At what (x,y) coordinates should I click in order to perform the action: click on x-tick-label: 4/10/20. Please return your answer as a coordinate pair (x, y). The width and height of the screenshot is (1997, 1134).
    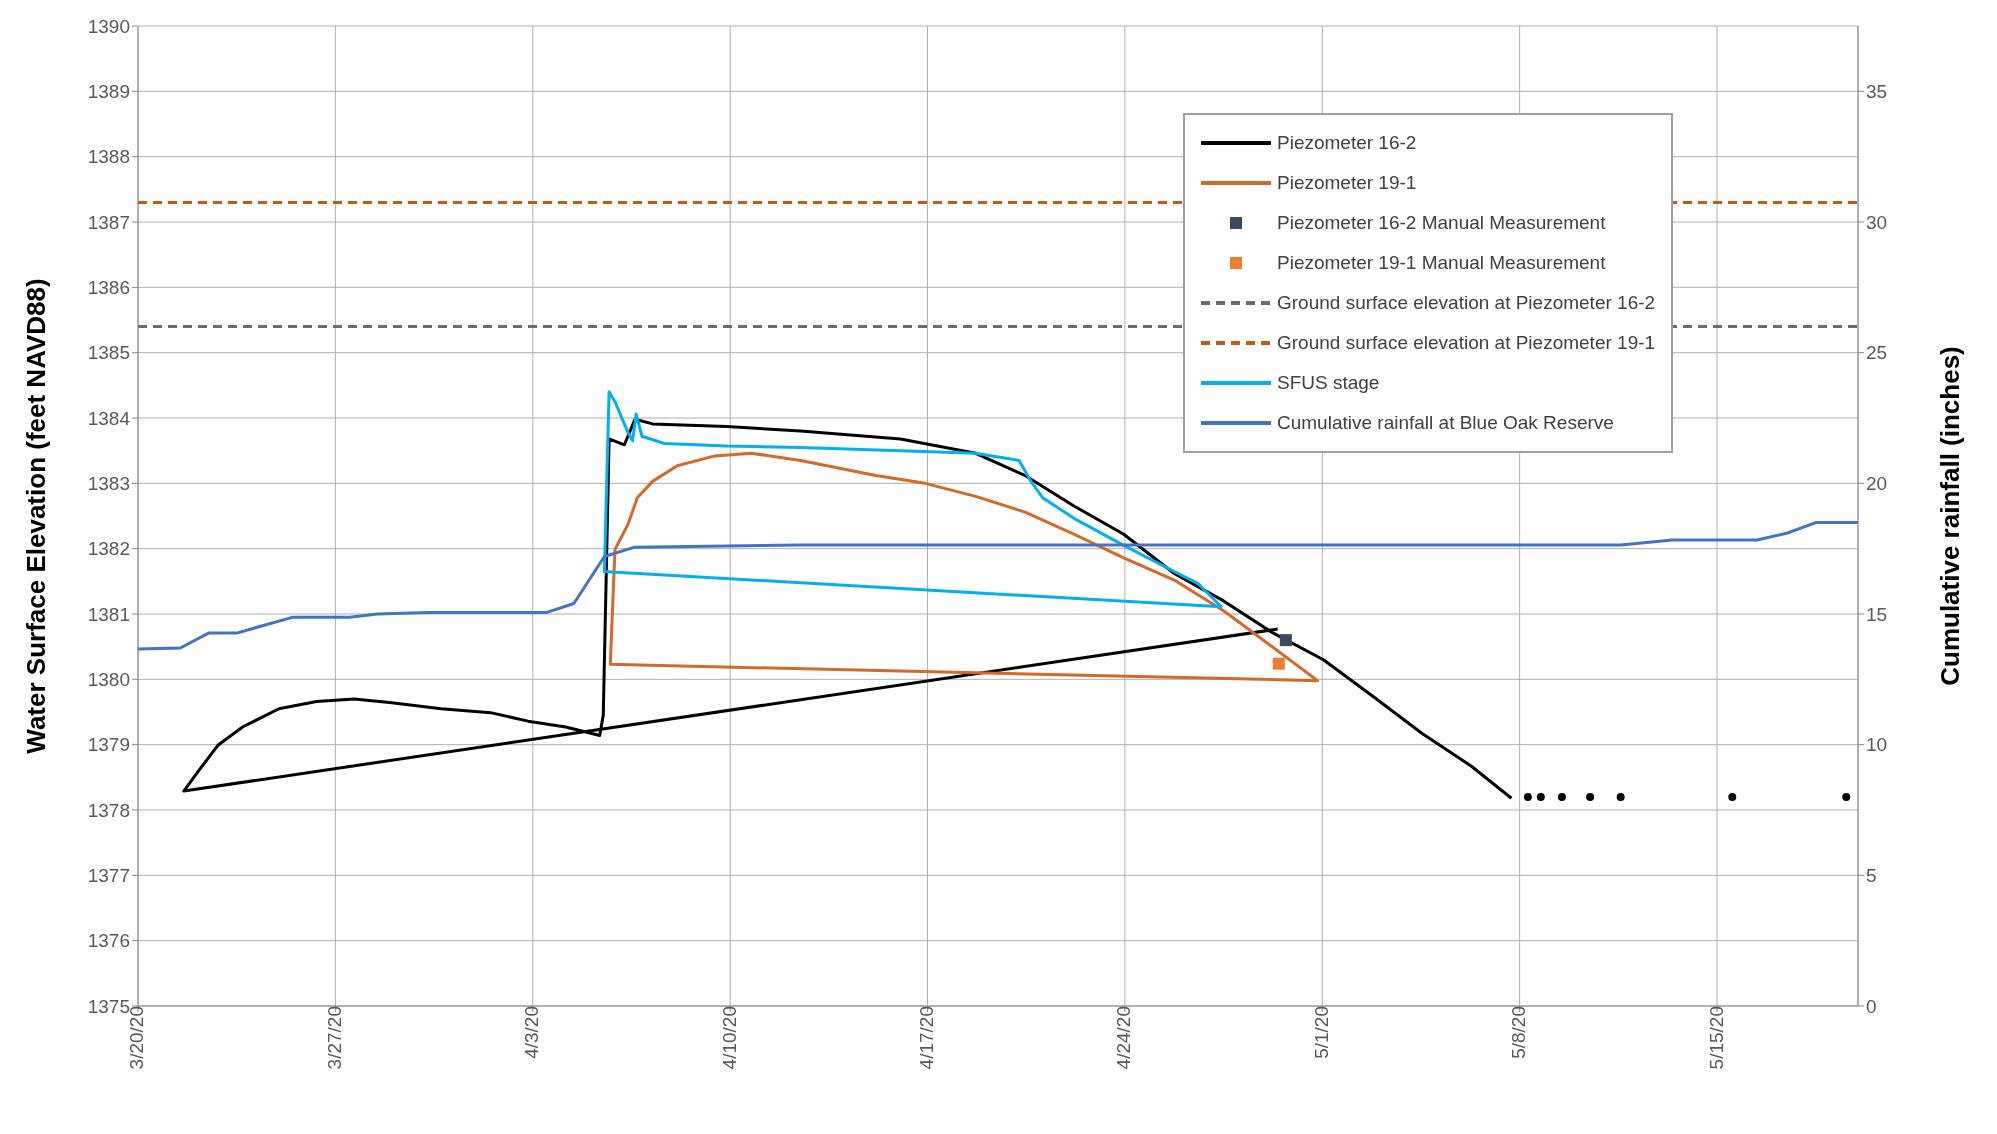
    Looking at the image, I should click on (729, 1038).